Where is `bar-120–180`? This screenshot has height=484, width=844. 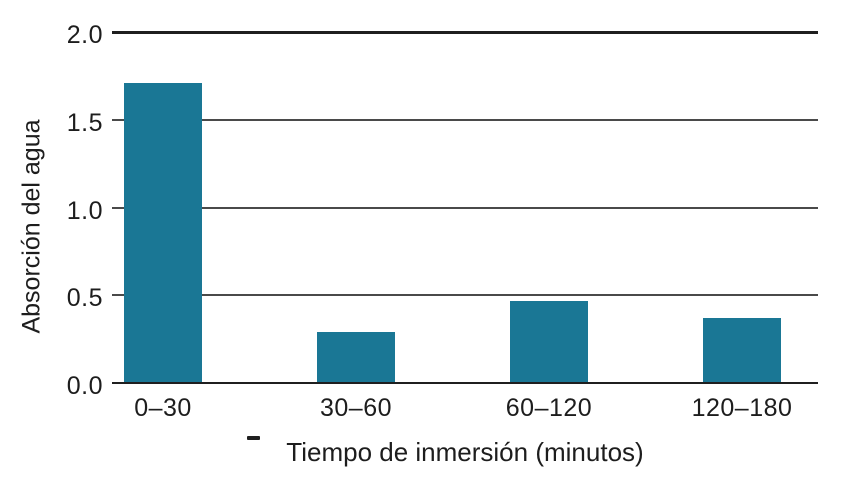 bar-120–180 is located at coordinates (742, 350).